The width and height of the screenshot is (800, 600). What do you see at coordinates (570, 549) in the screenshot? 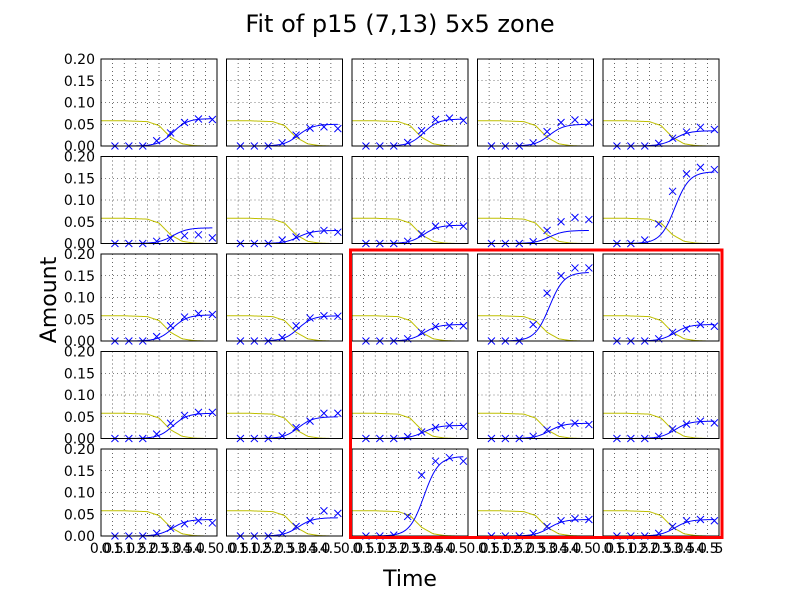
I see `x-tick-label: 4.0` at bounding box center [570, 549].